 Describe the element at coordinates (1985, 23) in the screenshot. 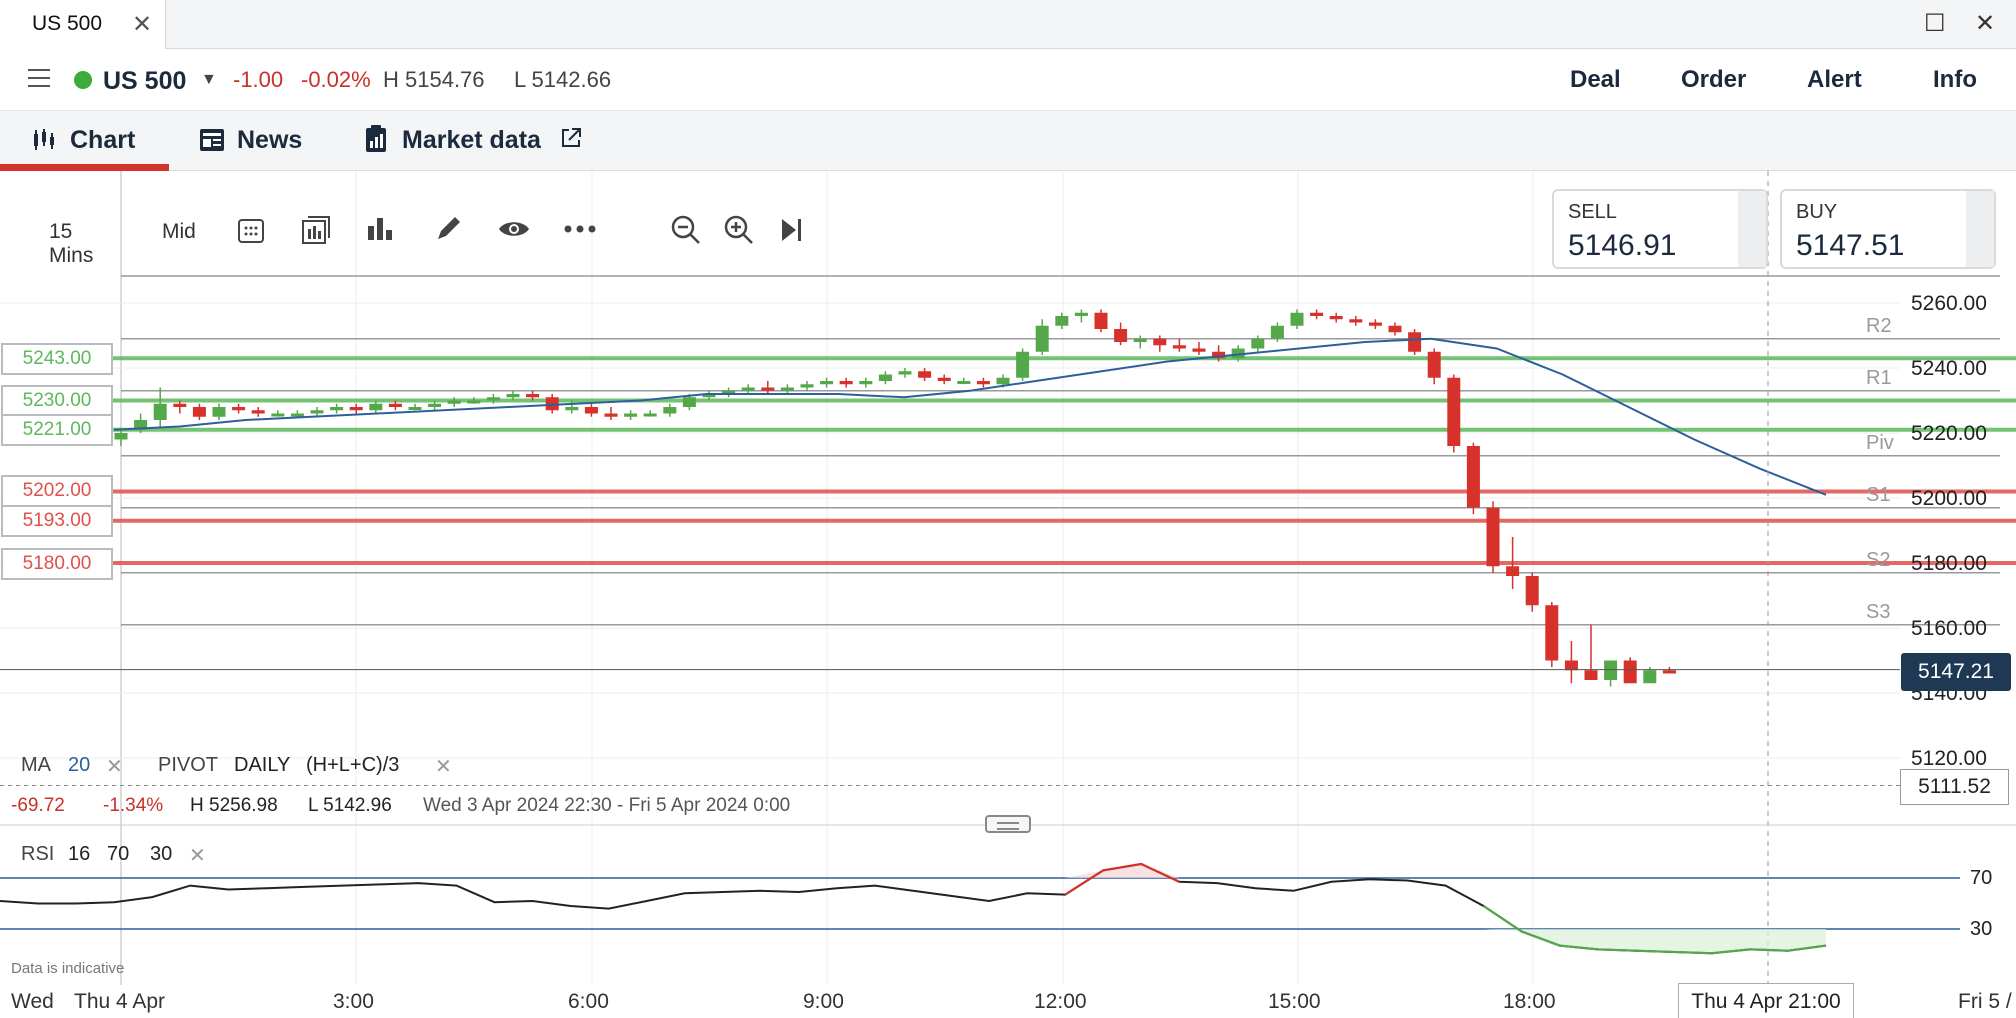

I see `window-close-icon: ✕` at that location.